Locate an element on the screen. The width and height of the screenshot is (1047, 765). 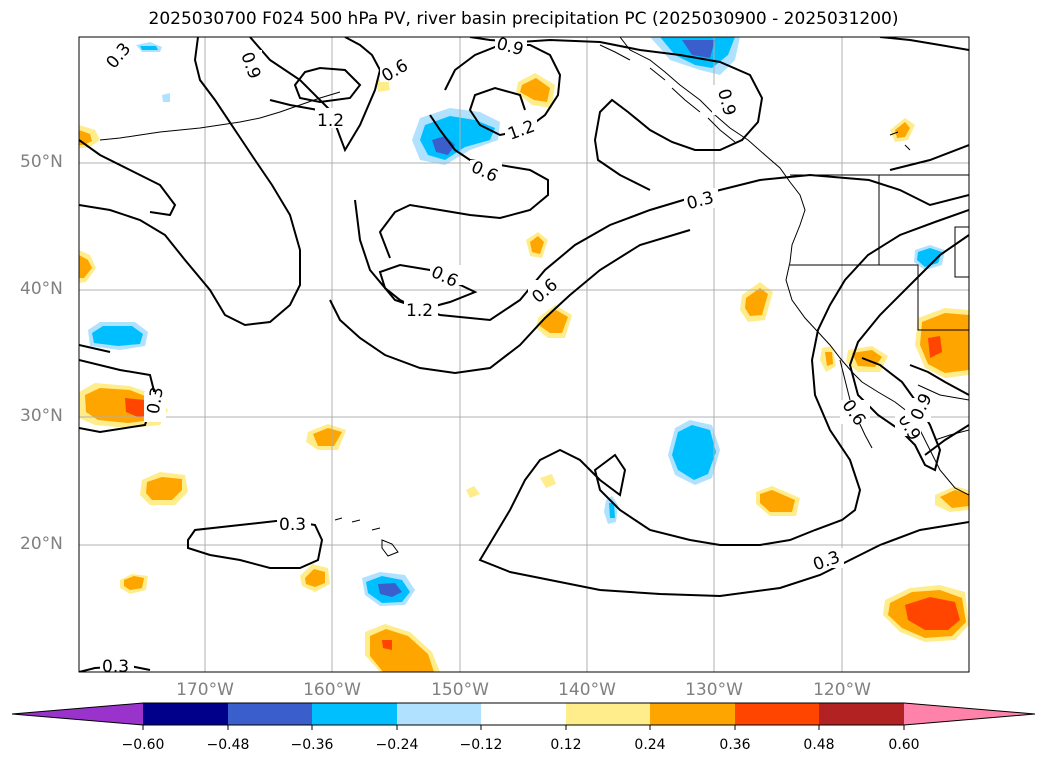
positive-patch-california is located at coordinates (942, 343).